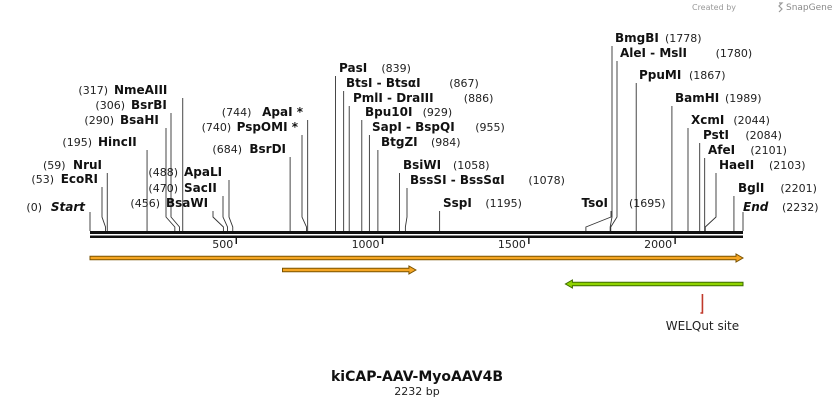 The image size is (834, 407). I want to click on site-position: (744), so click(237, 112).